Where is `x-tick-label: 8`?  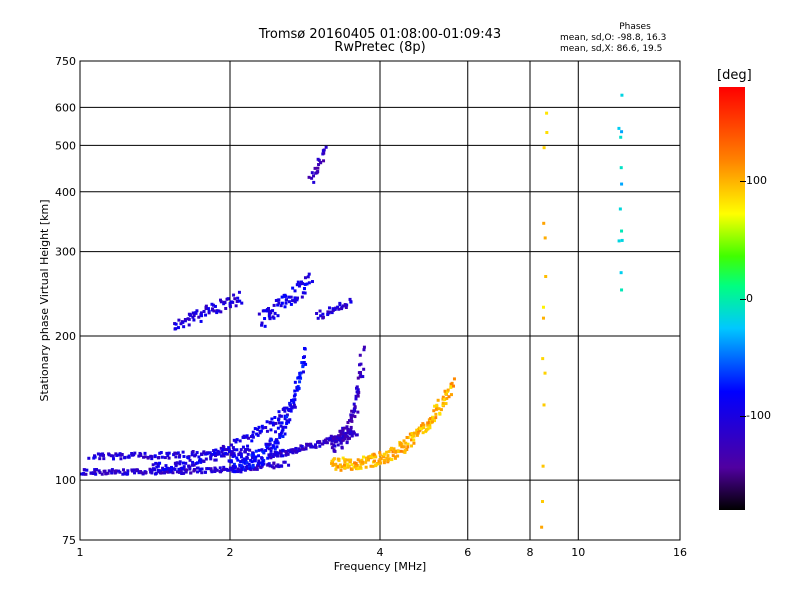
x-tick-label: 8 is located at coordinates (530, 552).